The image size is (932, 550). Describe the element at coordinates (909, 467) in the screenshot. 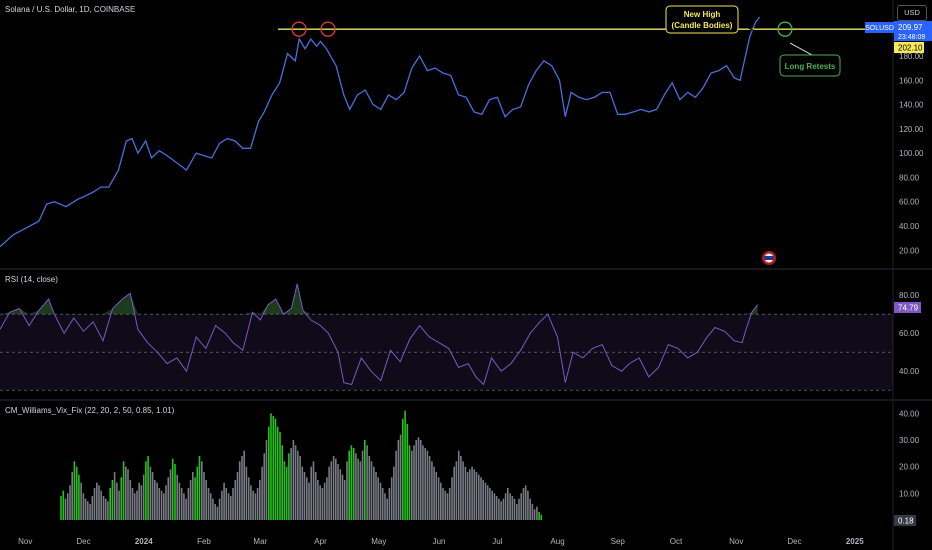

I see `y-tick-label: 20.00` at that location.